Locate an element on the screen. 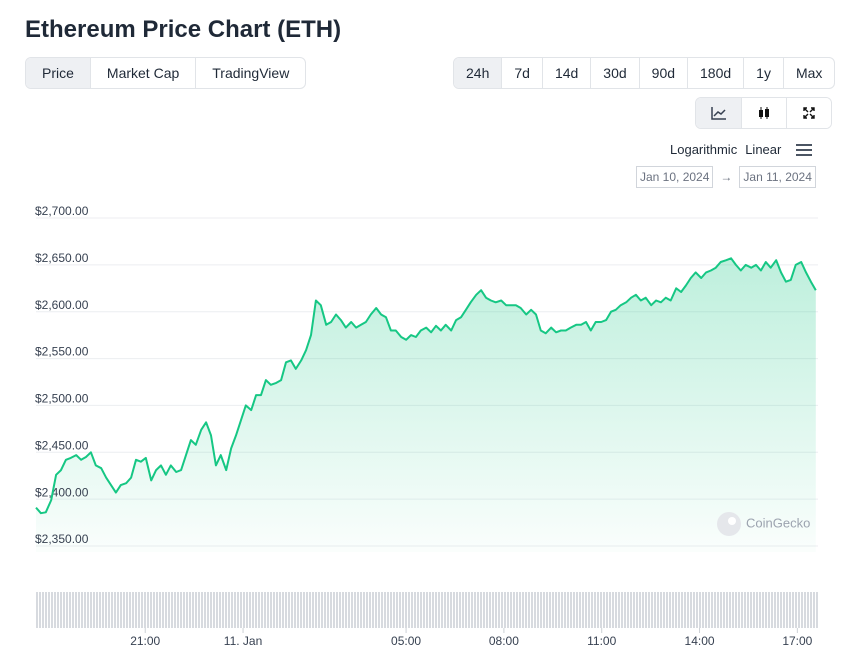 The height and width of the screenshot is (664, 850). y-tick-label: $2,700.00 is located at coordinates (62, 211).